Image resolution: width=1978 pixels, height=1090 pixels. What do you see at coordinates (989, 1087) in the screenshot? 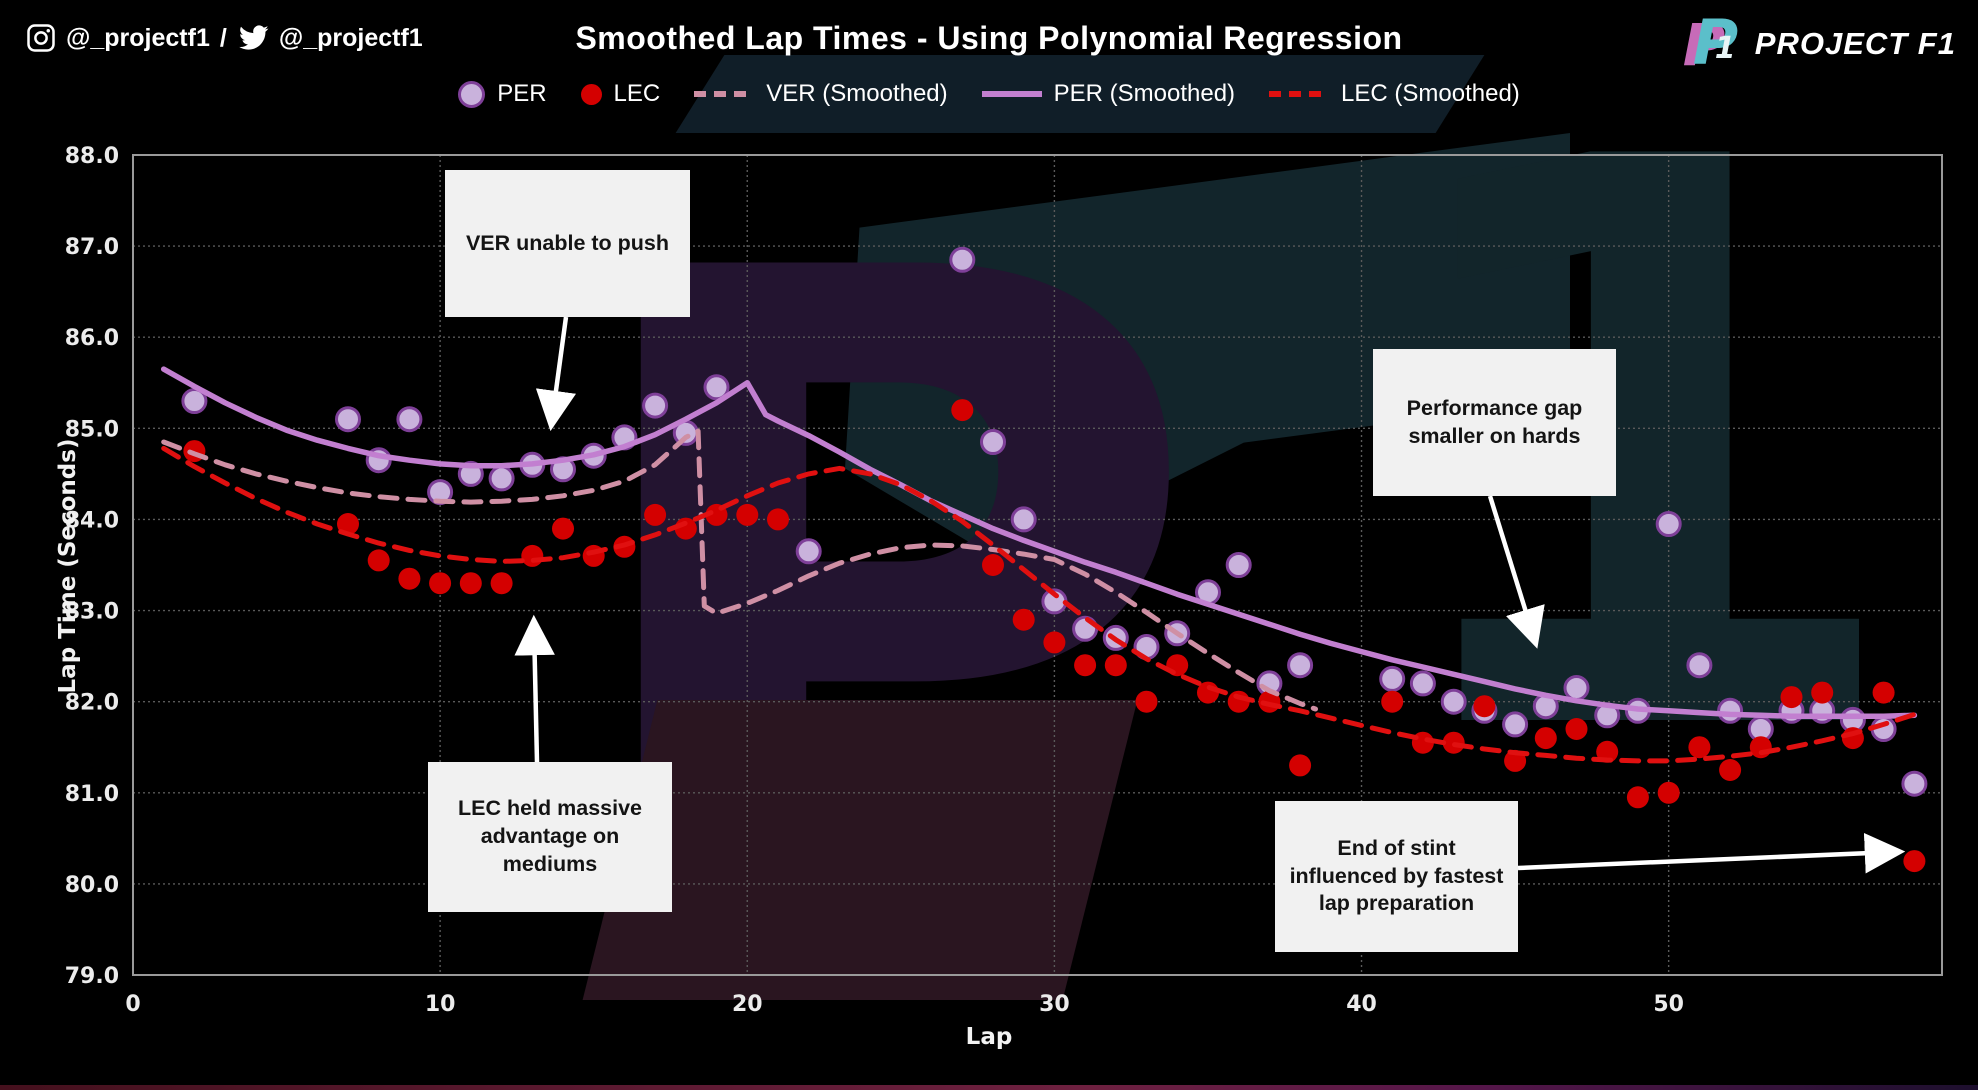
I see `bottom-accent-strip` at bounding box center [989, 1087].